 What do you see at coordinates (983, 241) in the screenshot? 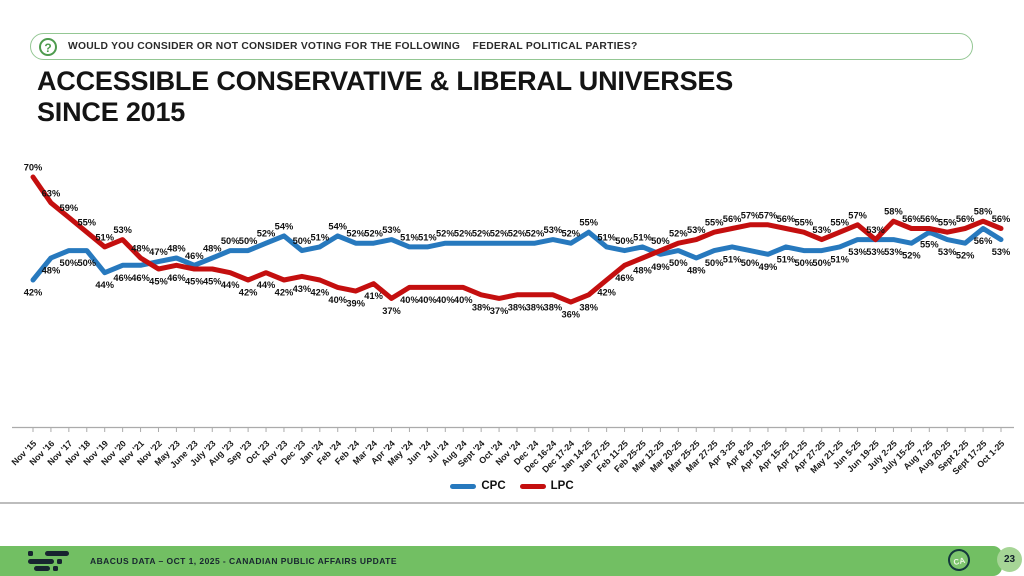
I see `cpc-data-label: 56%` at bounding box center [983, 241].